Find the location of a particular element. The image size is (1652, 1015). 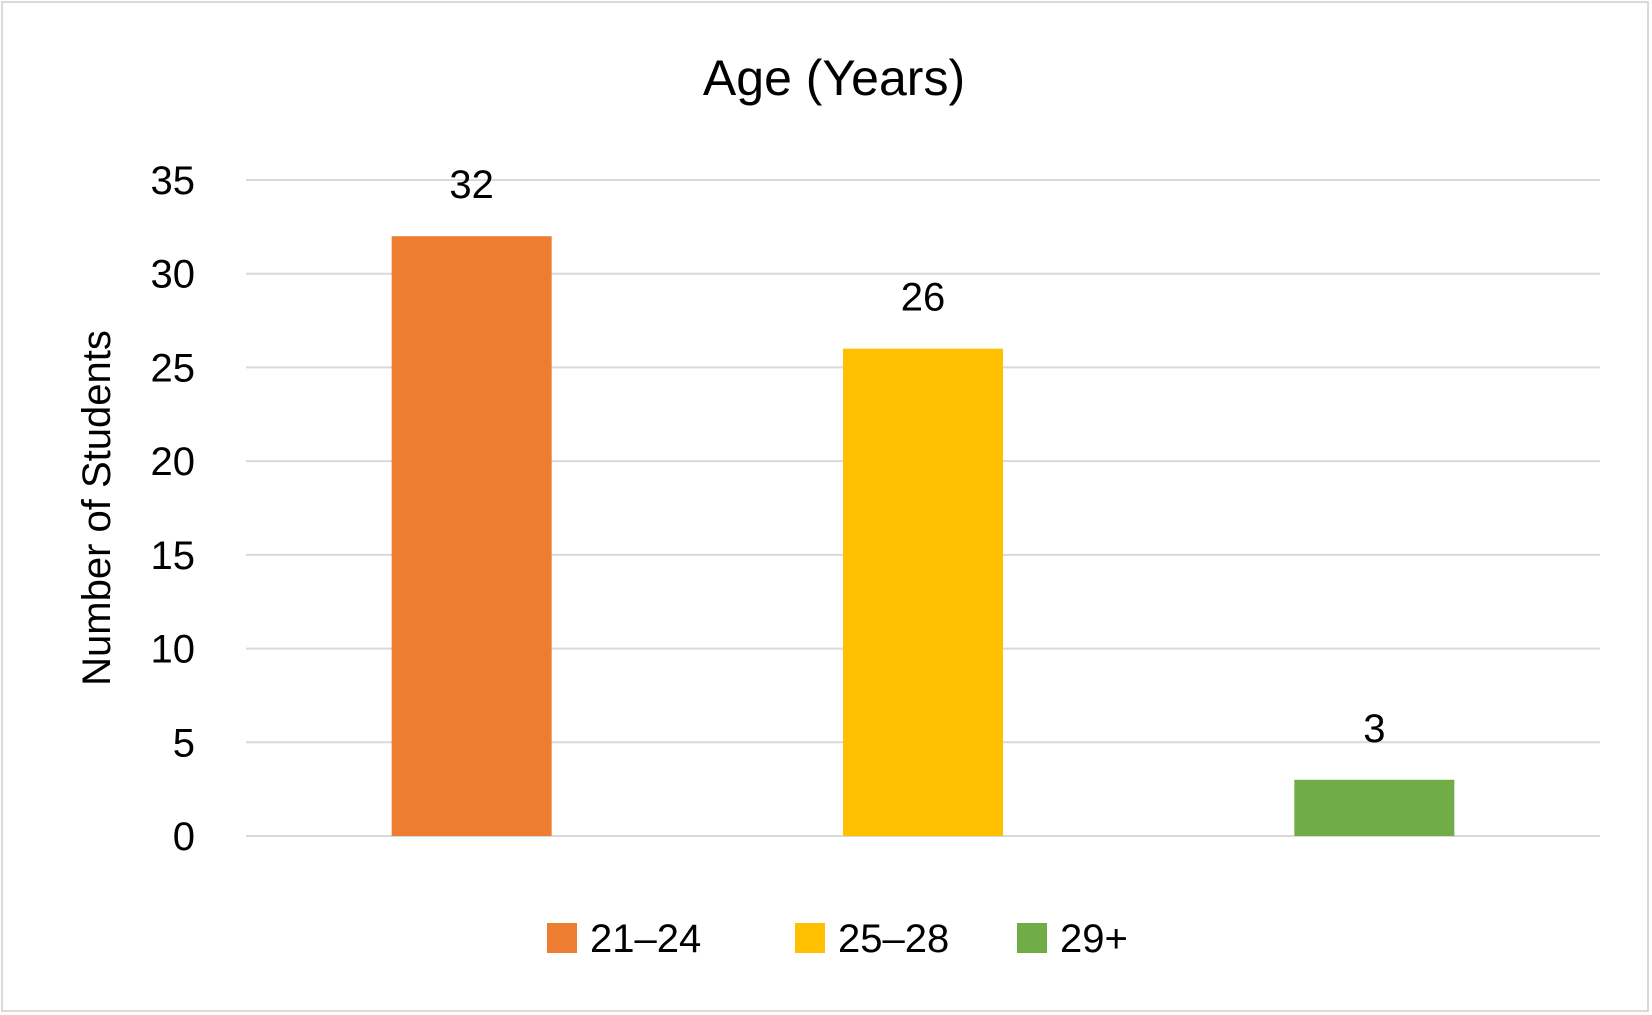

bar-29+ is located at coordinates (1374, 807).